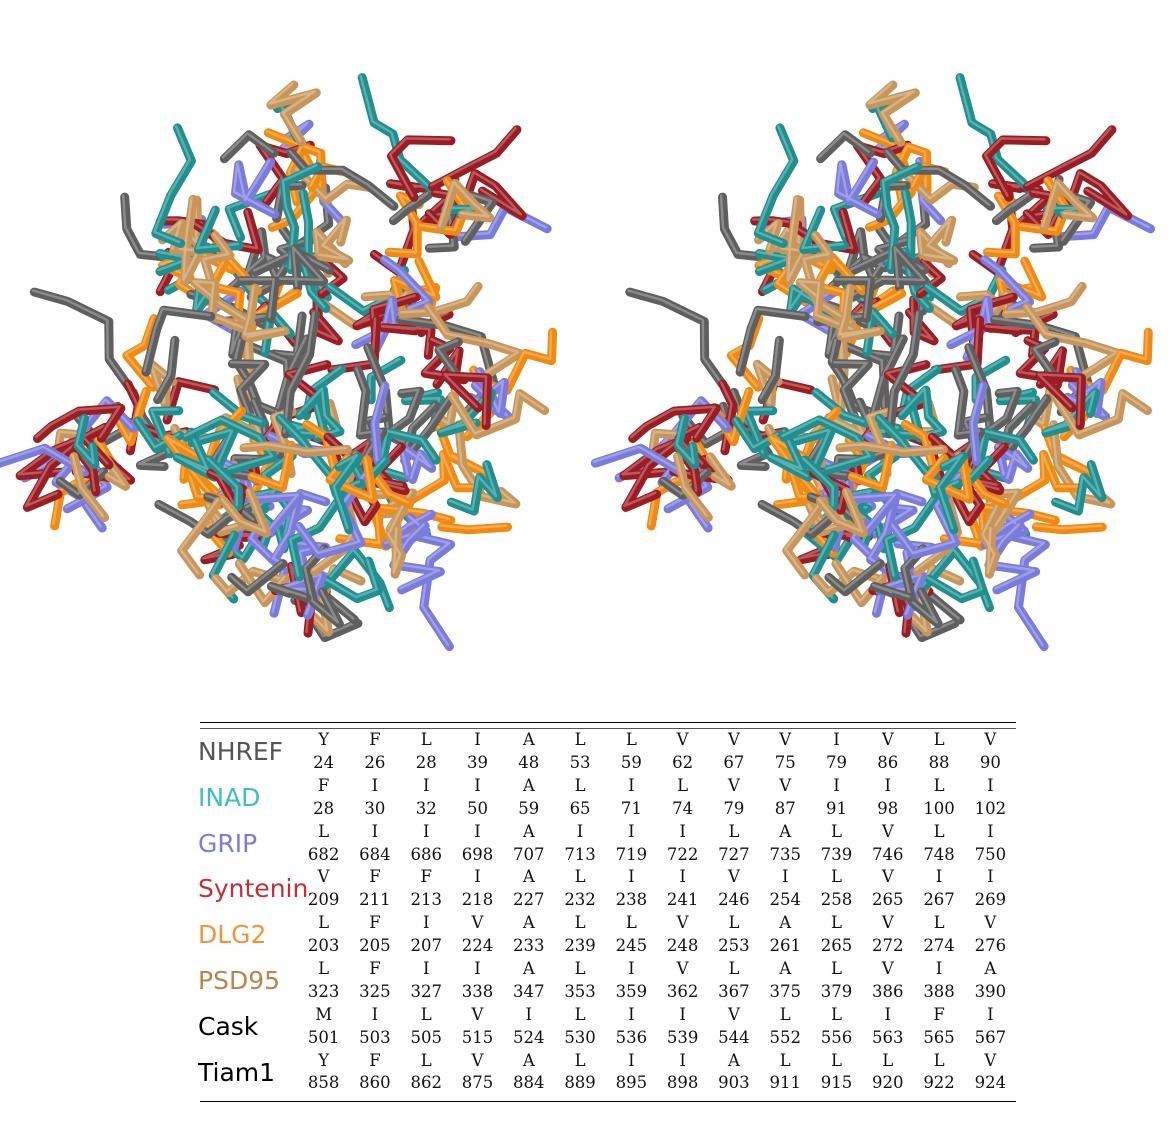 This screenshot has width=1175, height=1121. What do you see at coordinates (323, 889) in the screenshot?
I see `residue-cell: V 209` at bounding box center [323, 889].